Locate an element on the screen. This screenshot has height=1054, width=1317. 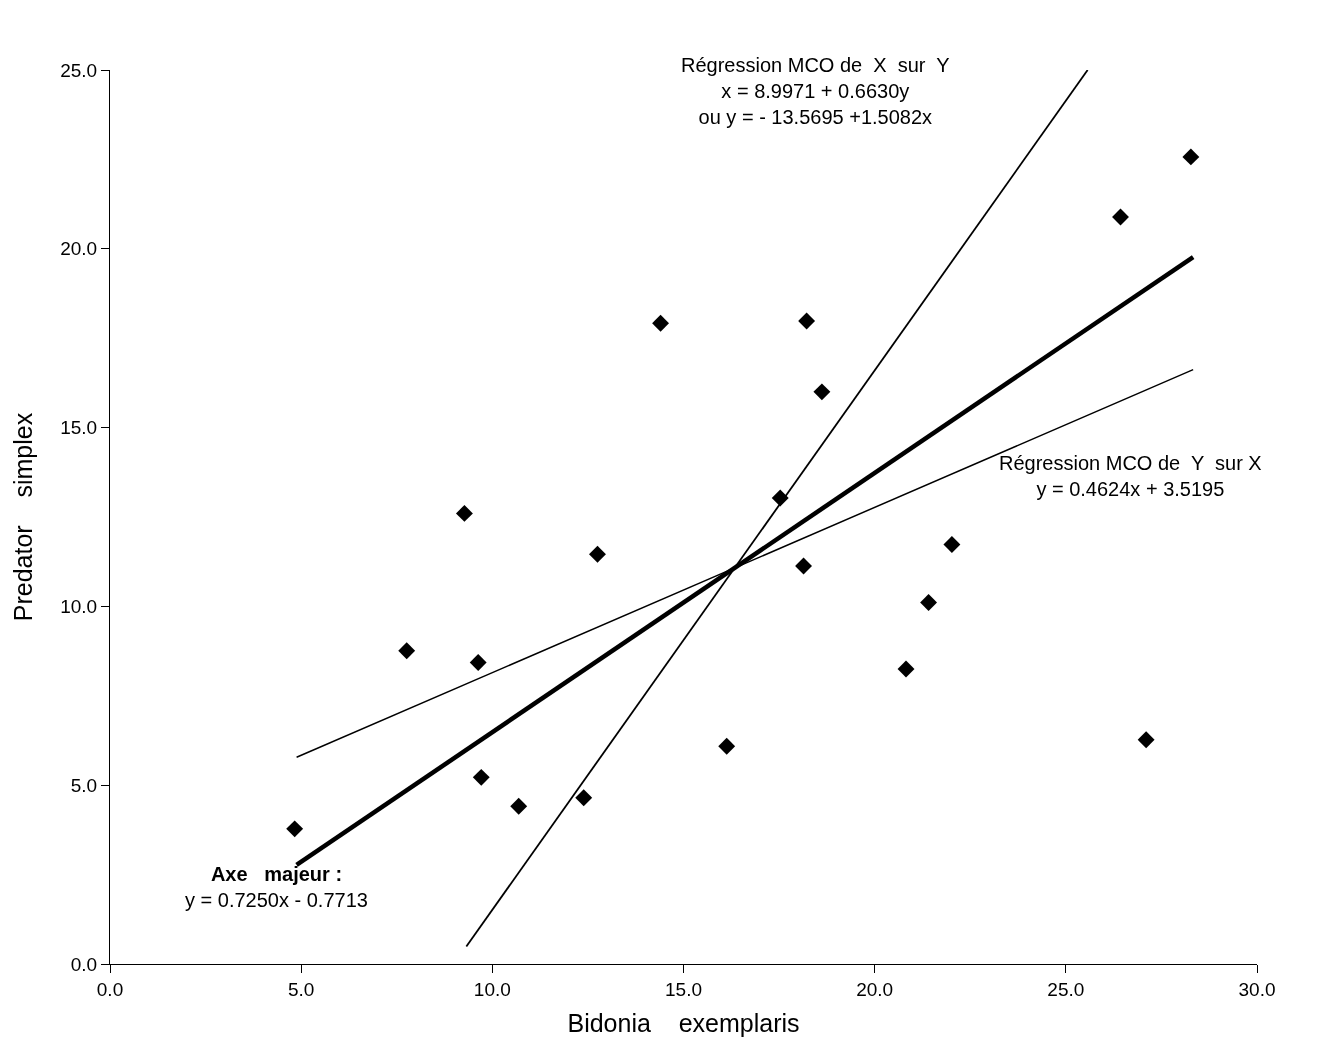
x-tick-label: 5.0 is located at coordinates (301, 989).